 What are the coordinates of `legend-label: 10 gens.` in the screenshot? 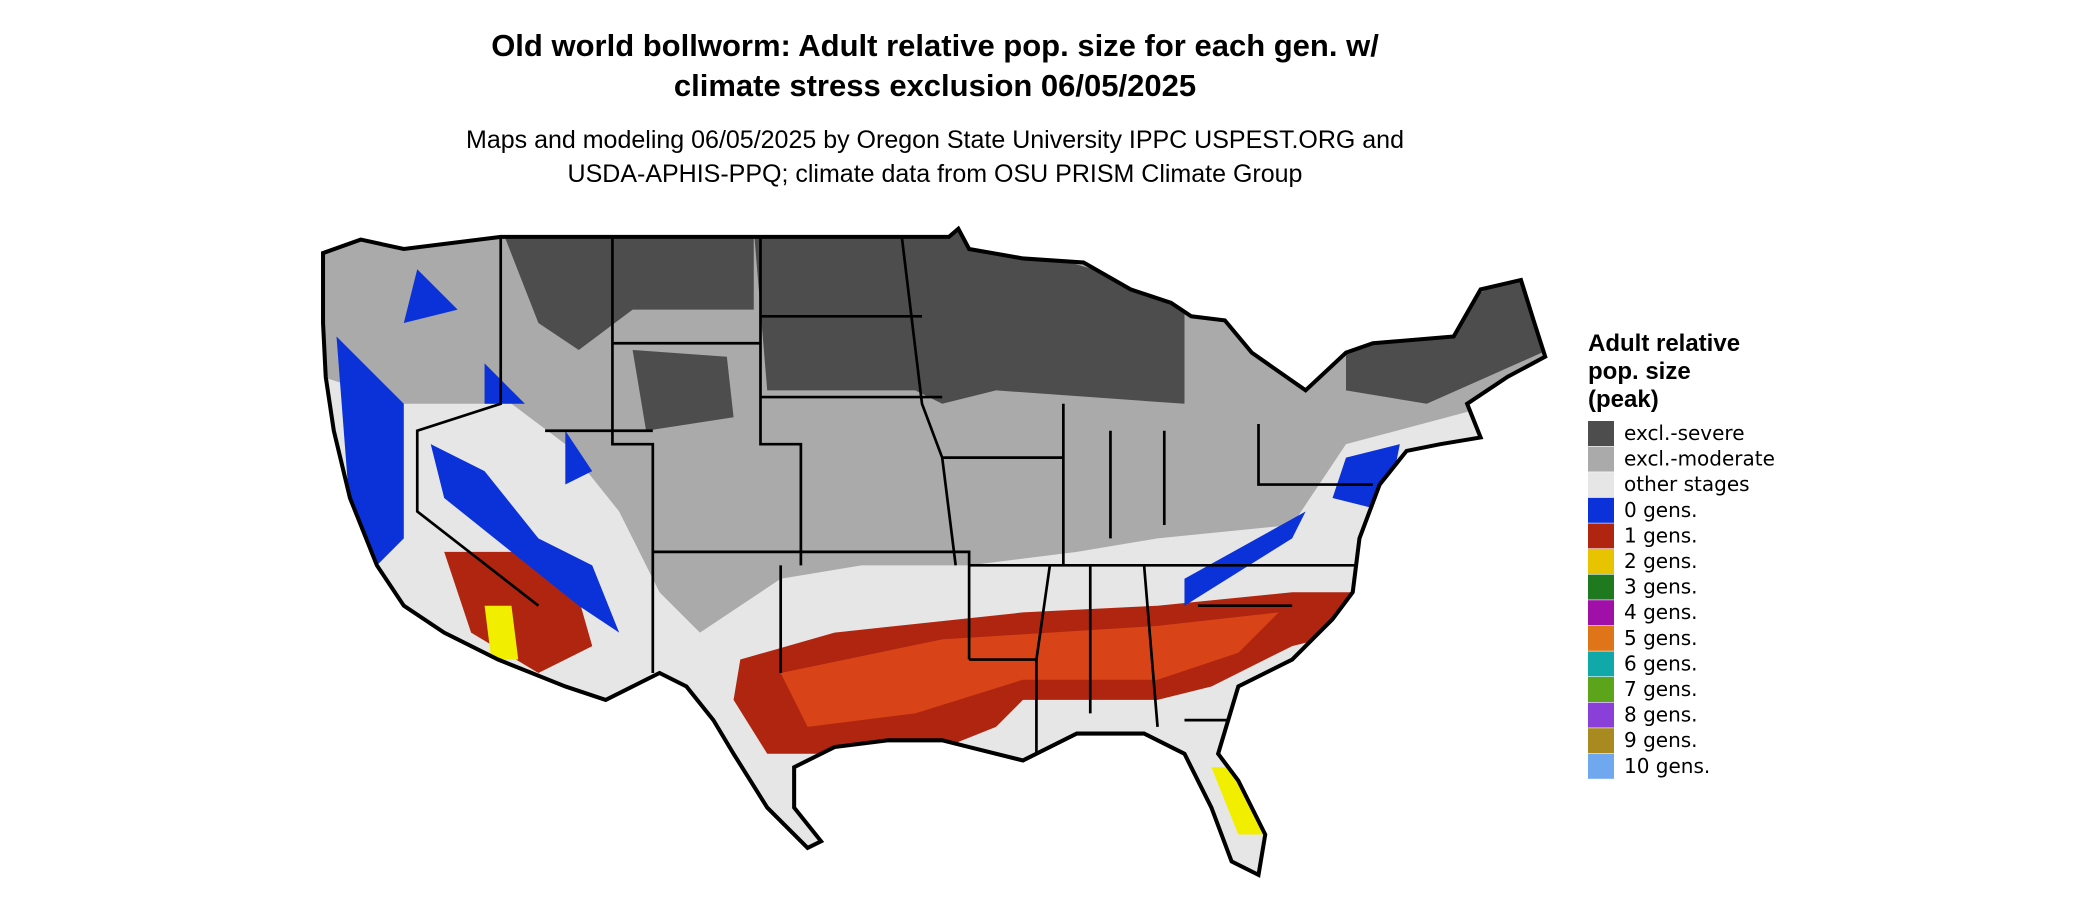 It's located at (1667, 766).